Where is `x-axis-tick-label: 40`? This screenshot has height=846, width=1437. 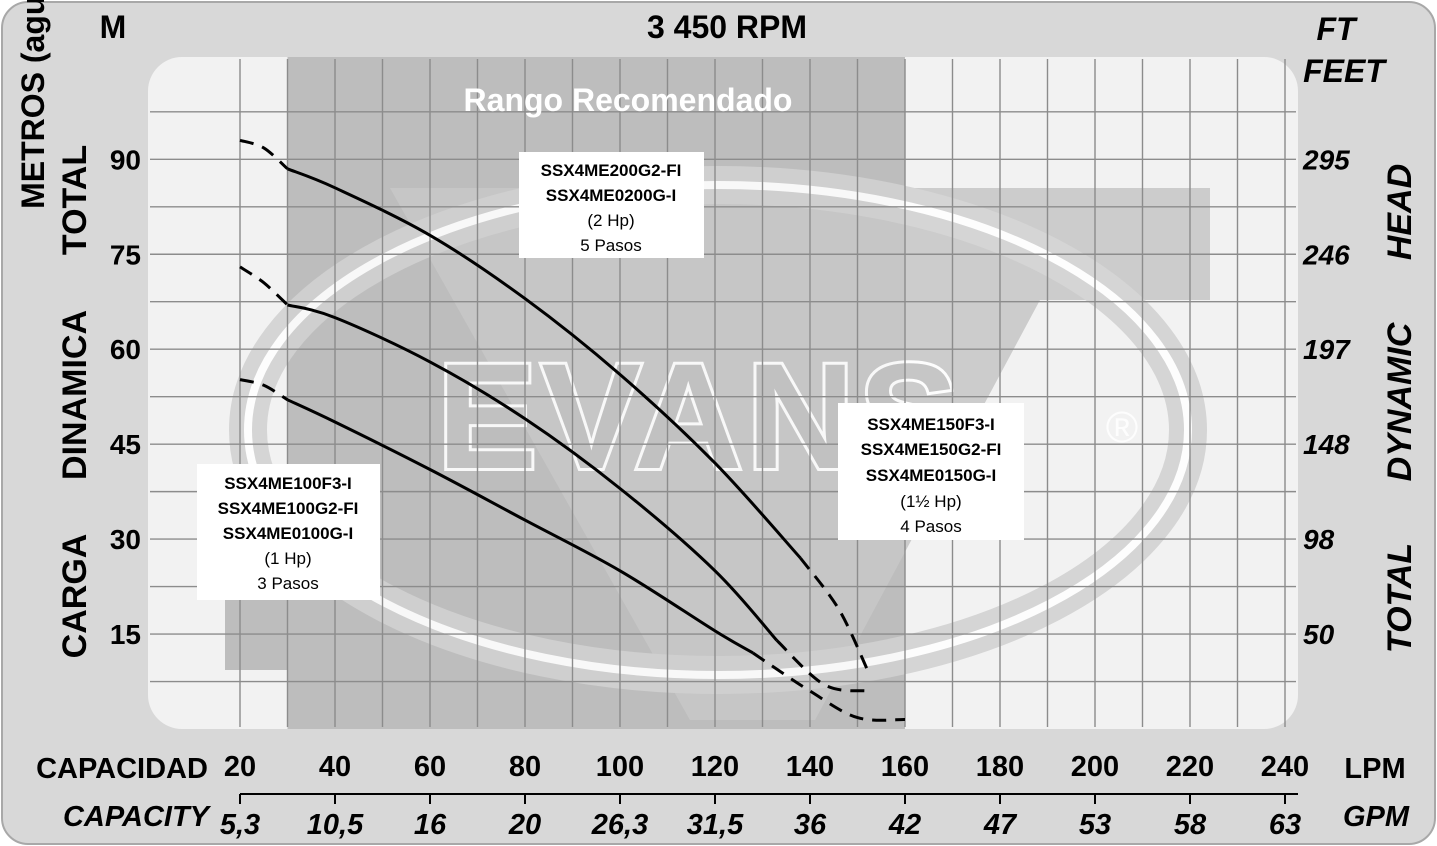 x-axis-tick-label: 40 is located at coordinates (335, 767).